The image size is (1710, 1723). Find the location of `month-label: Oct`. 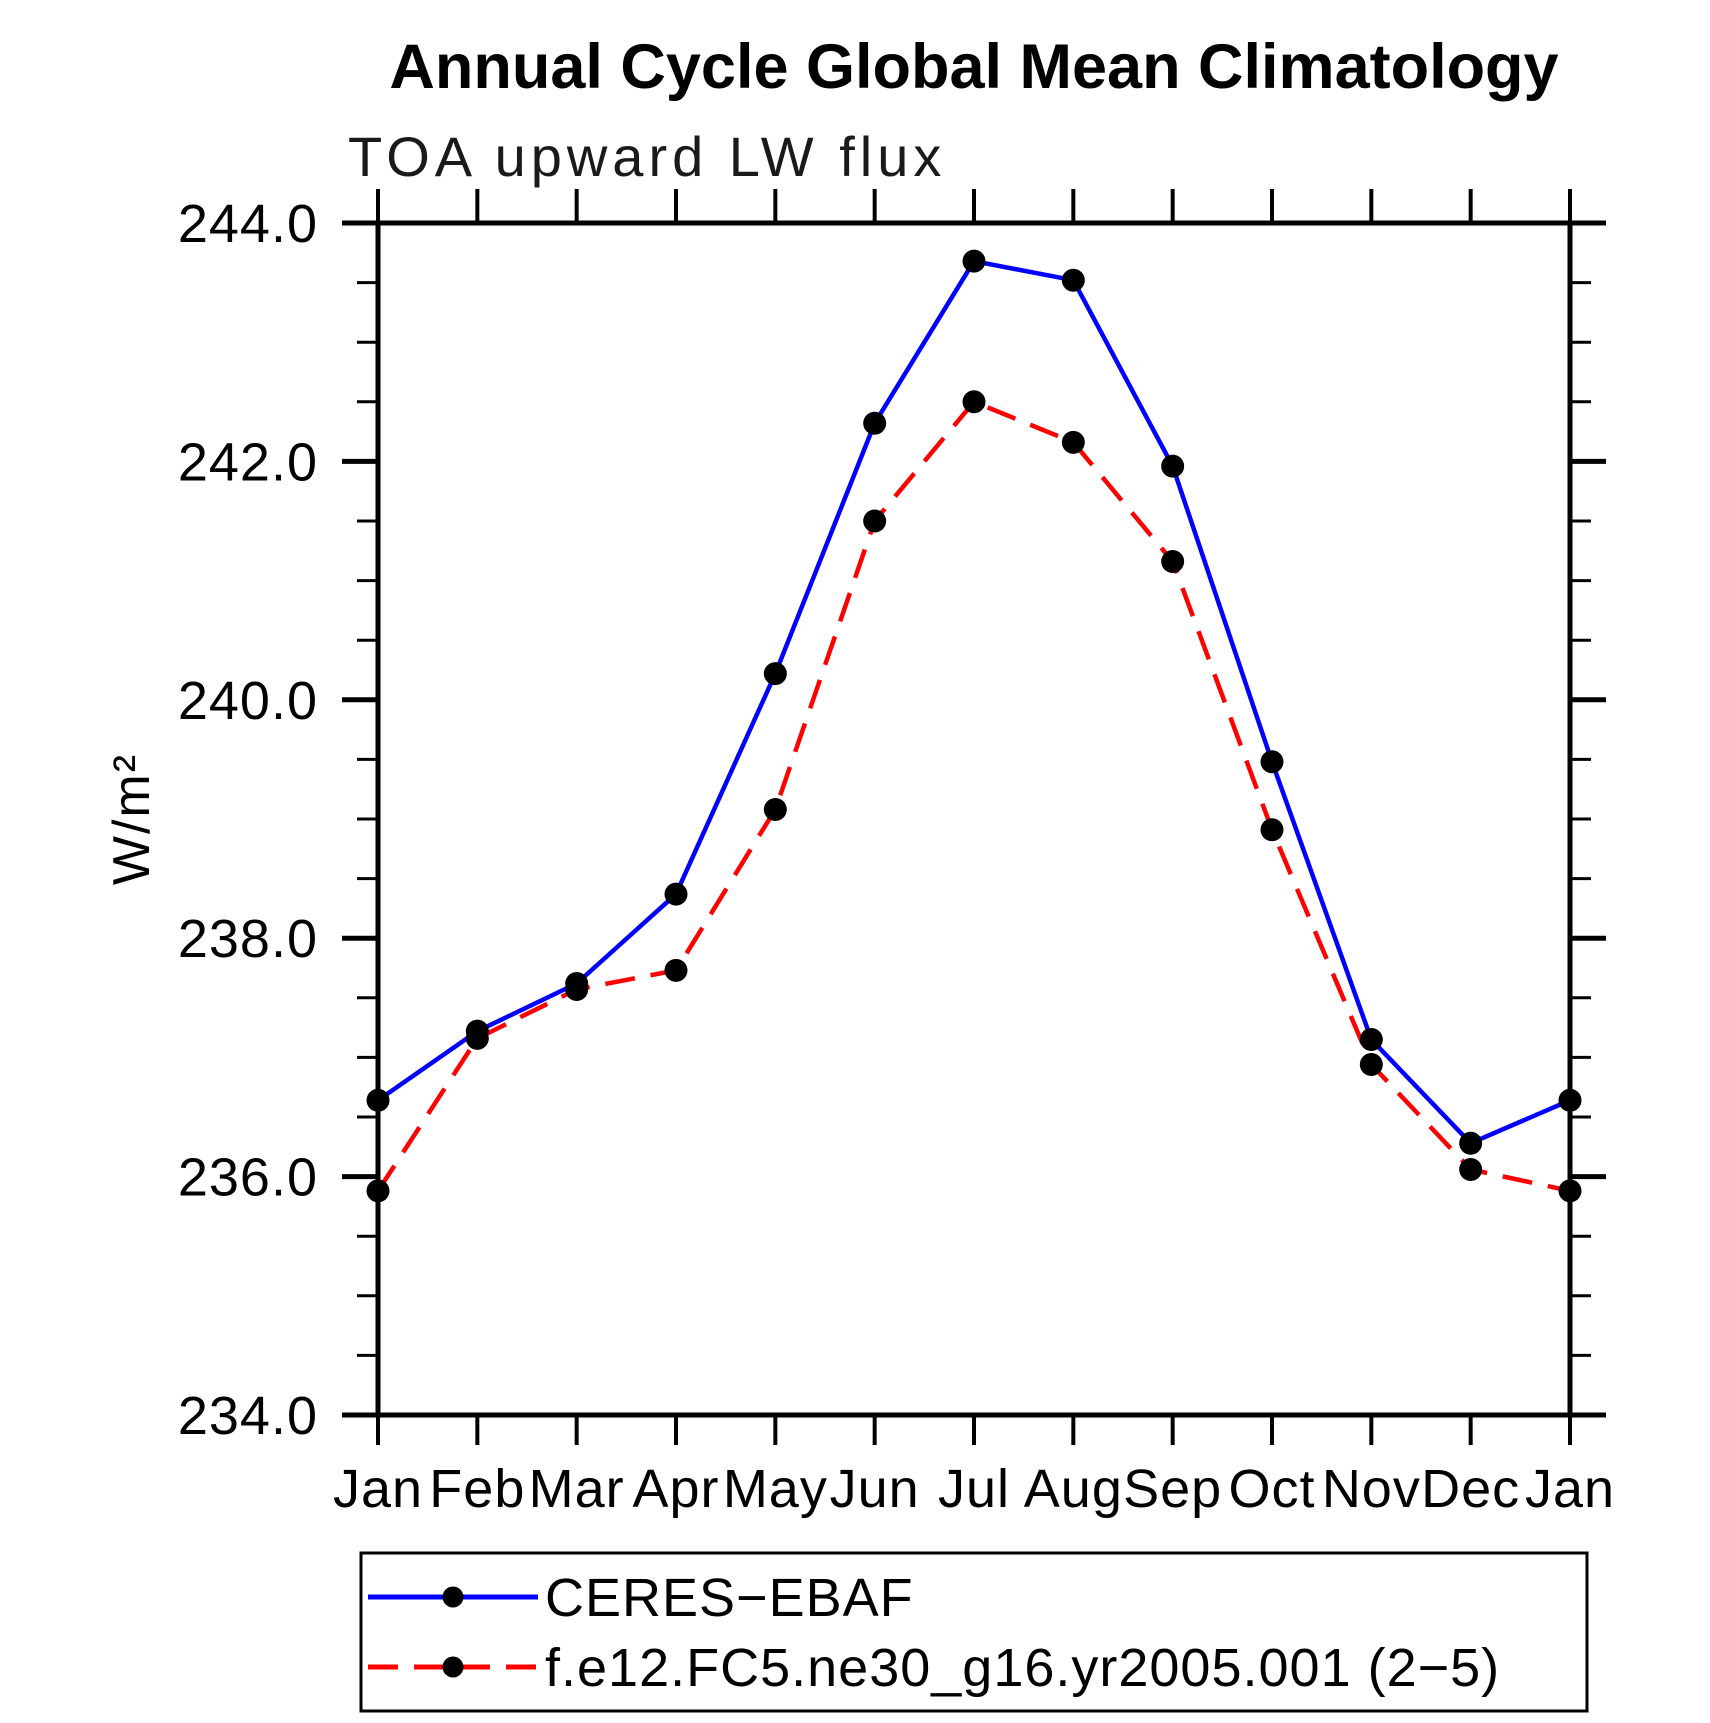

month-label: Oct is located at coordinates (1271, 1489).